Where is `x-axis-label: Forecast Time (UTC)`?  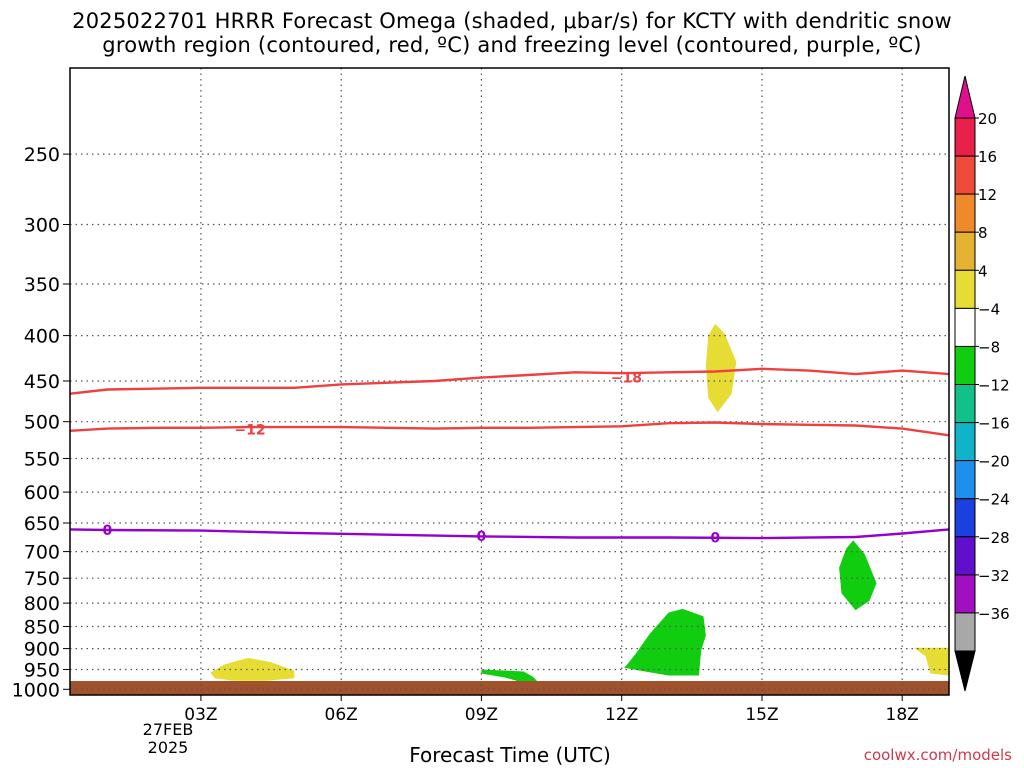
x-axis-label: Forecast Time (UTC) is located at coordinates (510, 755).